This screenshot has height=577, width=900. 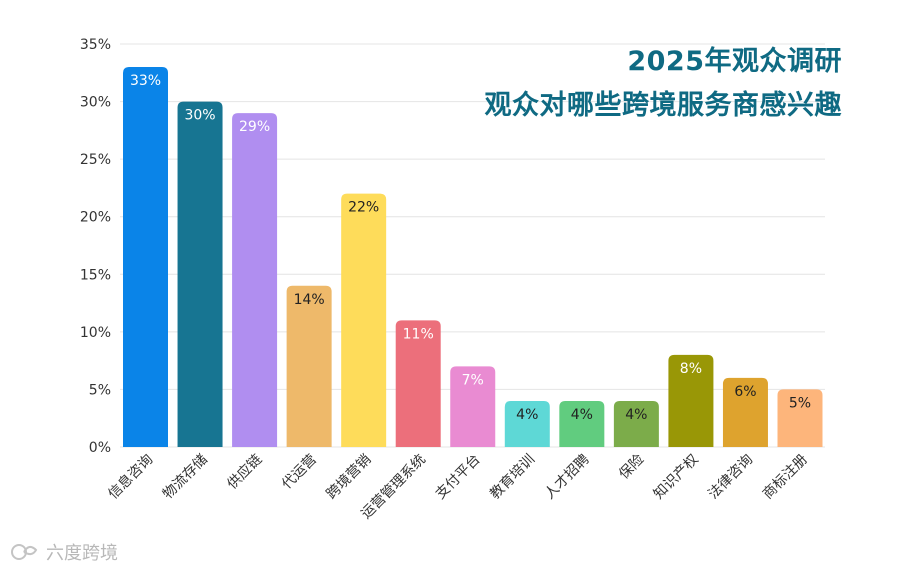 I want to click on x-tick-label: 法律咨询, so click(x=730, y=477).